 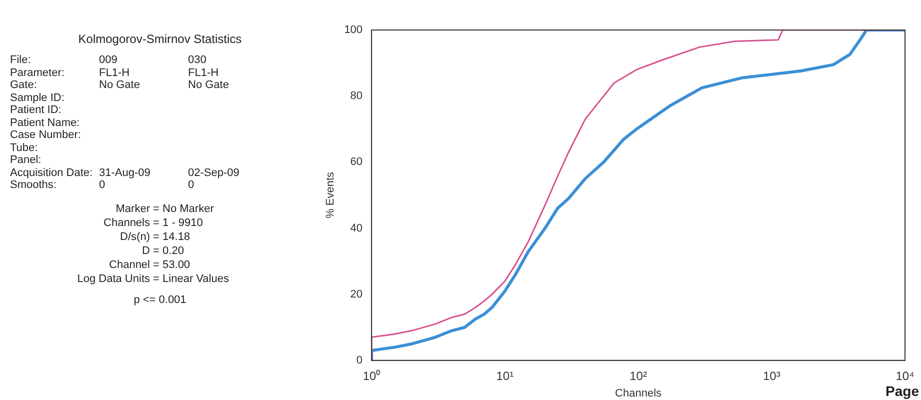 What do you see at coordinates (46, 135) in the screenshot?
I see `text: Case Number:` at bounding box center [46, 135].